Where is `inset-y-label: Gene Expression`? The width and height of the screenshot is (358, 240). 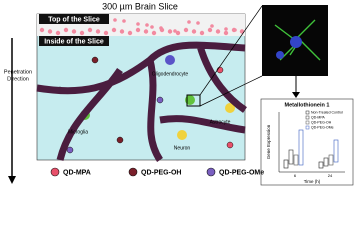 inset-y-label: Gene Expression is located at coordinates (268, 141).